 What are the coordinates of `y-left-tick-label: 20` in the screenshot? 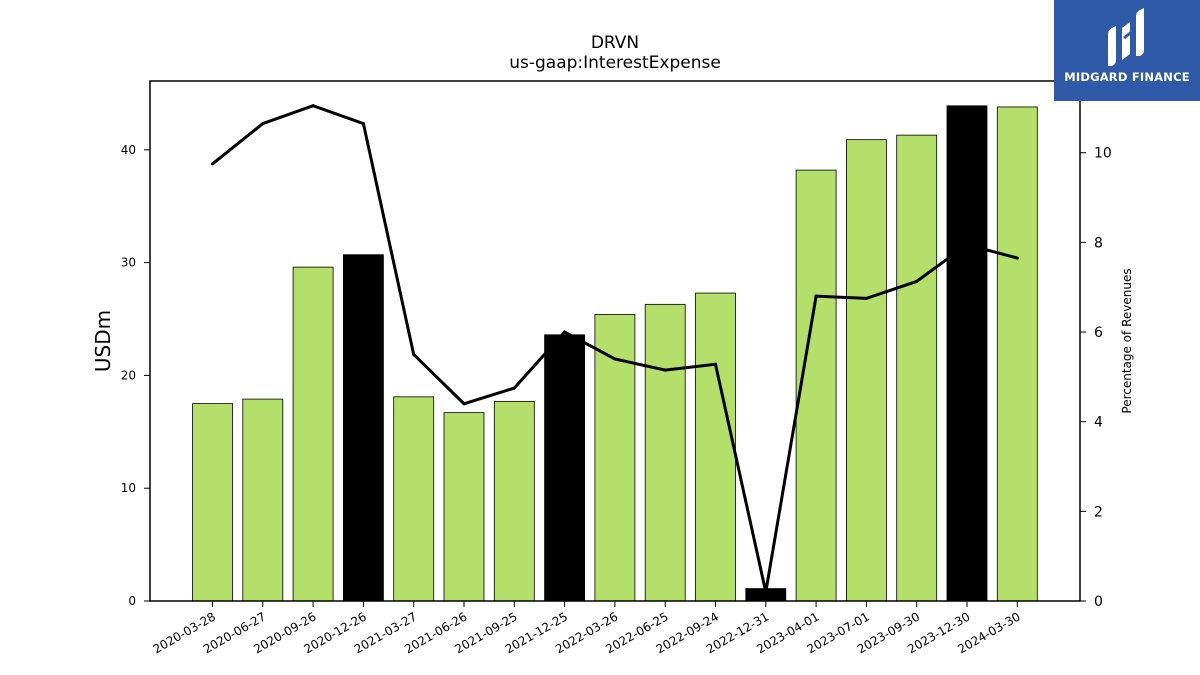 It's located at (128, 375).